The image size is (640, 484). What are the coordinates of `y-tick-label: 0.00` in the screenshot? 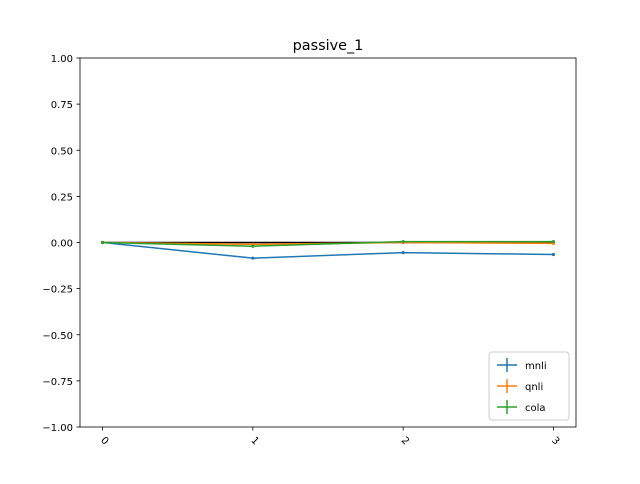 It's located at (62, 244).